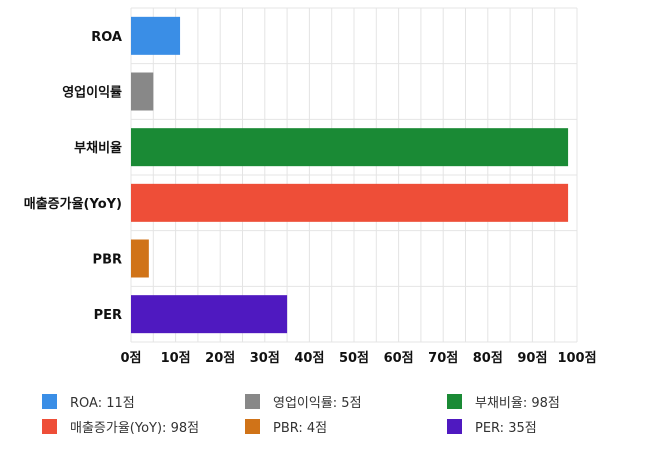 This screenshot has height=454, width=650. Describe the element at coordinates (576, 358) in the screenshot. I see `x-tick-label: 100점` at that location.